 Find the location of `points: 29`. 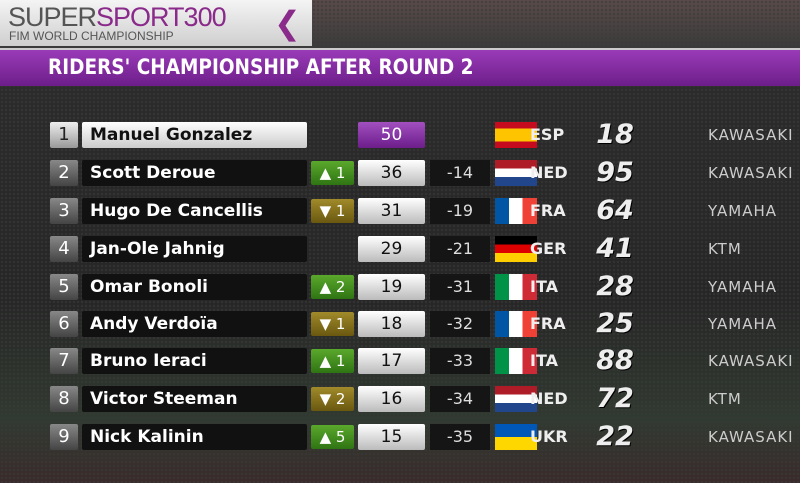

points: 29 is located at coordinates (391, 249).